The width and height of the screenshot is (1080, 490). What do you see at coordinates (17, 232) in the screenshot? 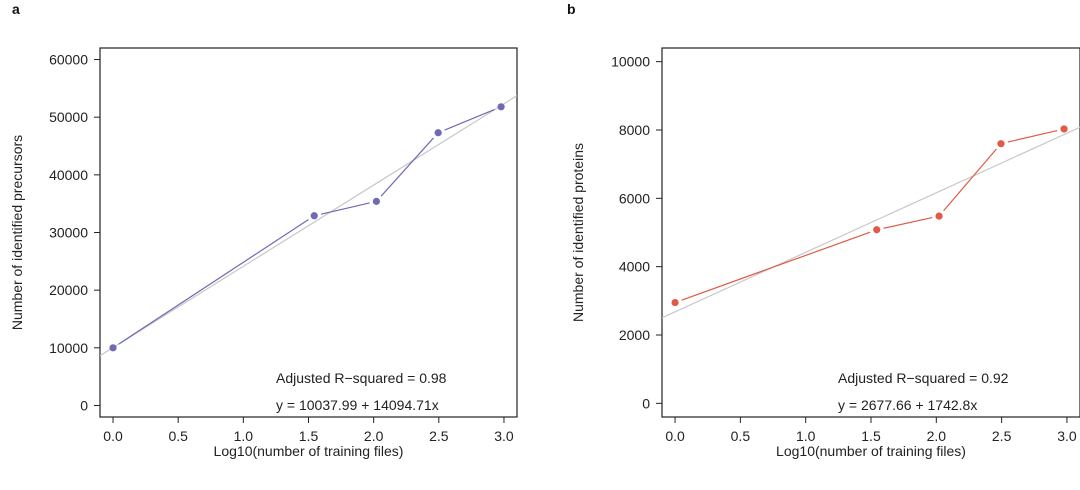
I see `chart-a-y-axis-label: Number of identified precursors` at bounding box center [17, 232].